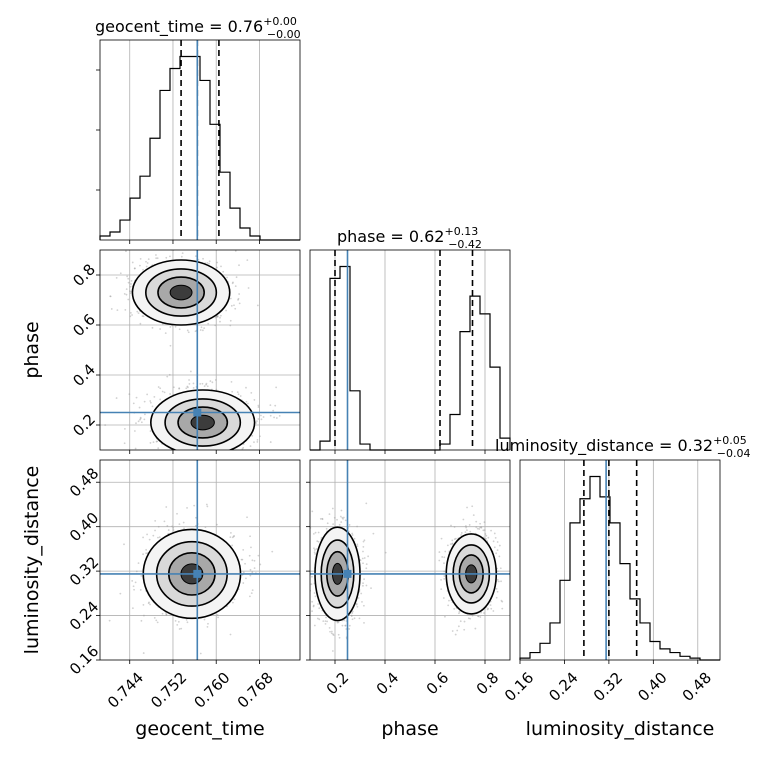 The height and width of the screenshot is (760, 760). What do you see at coordinates (338, 684) in the screenshot?
I see `x-tick-label-phase: 0.2` at bounding box center [338, 684].